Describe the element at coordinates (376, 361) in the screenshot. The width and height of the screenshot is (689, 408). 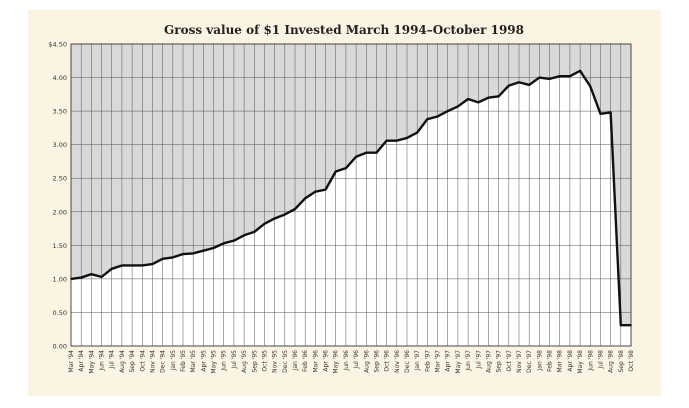
I see `x-tick-label: Sep '96` at that location.